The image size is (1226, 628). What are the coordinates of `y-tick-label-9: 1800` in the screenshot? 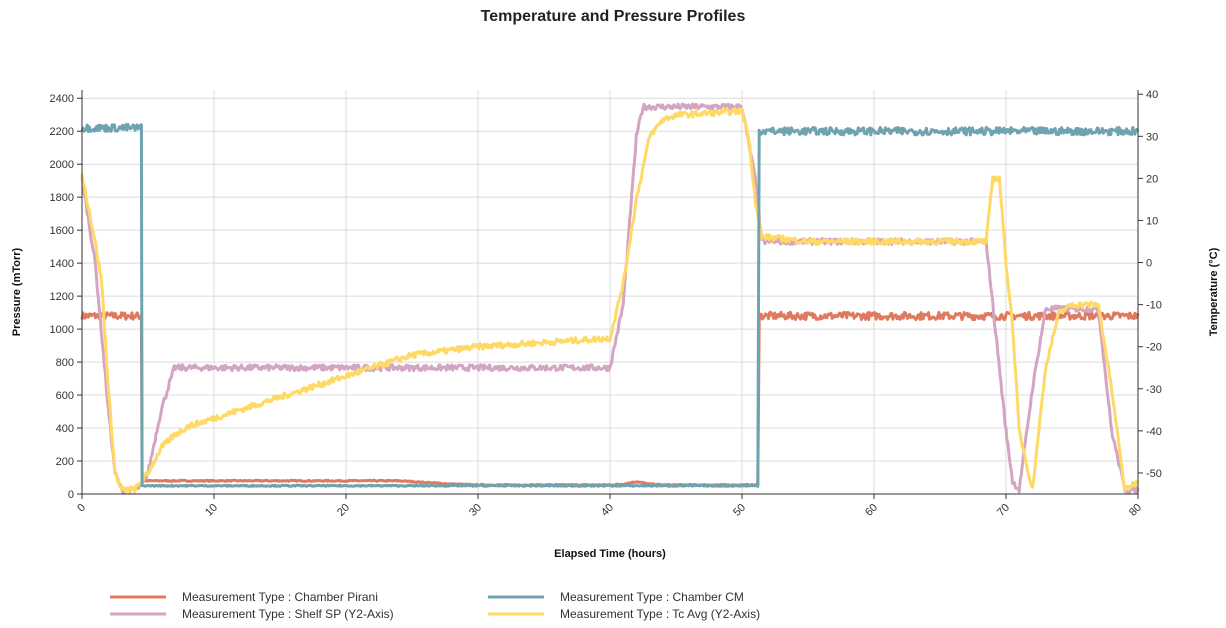 It's located at (62, 198).